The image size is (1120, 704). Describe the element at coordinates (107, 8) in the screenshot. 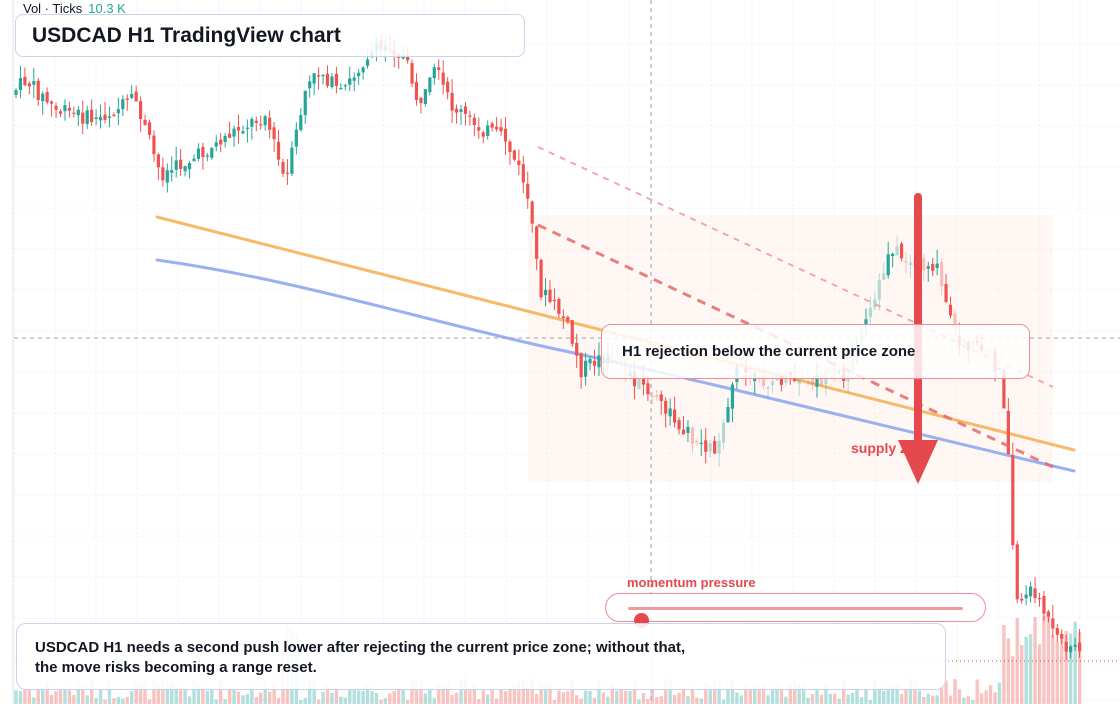

I see `volume-indicator-value: 10.3 K` at that location.